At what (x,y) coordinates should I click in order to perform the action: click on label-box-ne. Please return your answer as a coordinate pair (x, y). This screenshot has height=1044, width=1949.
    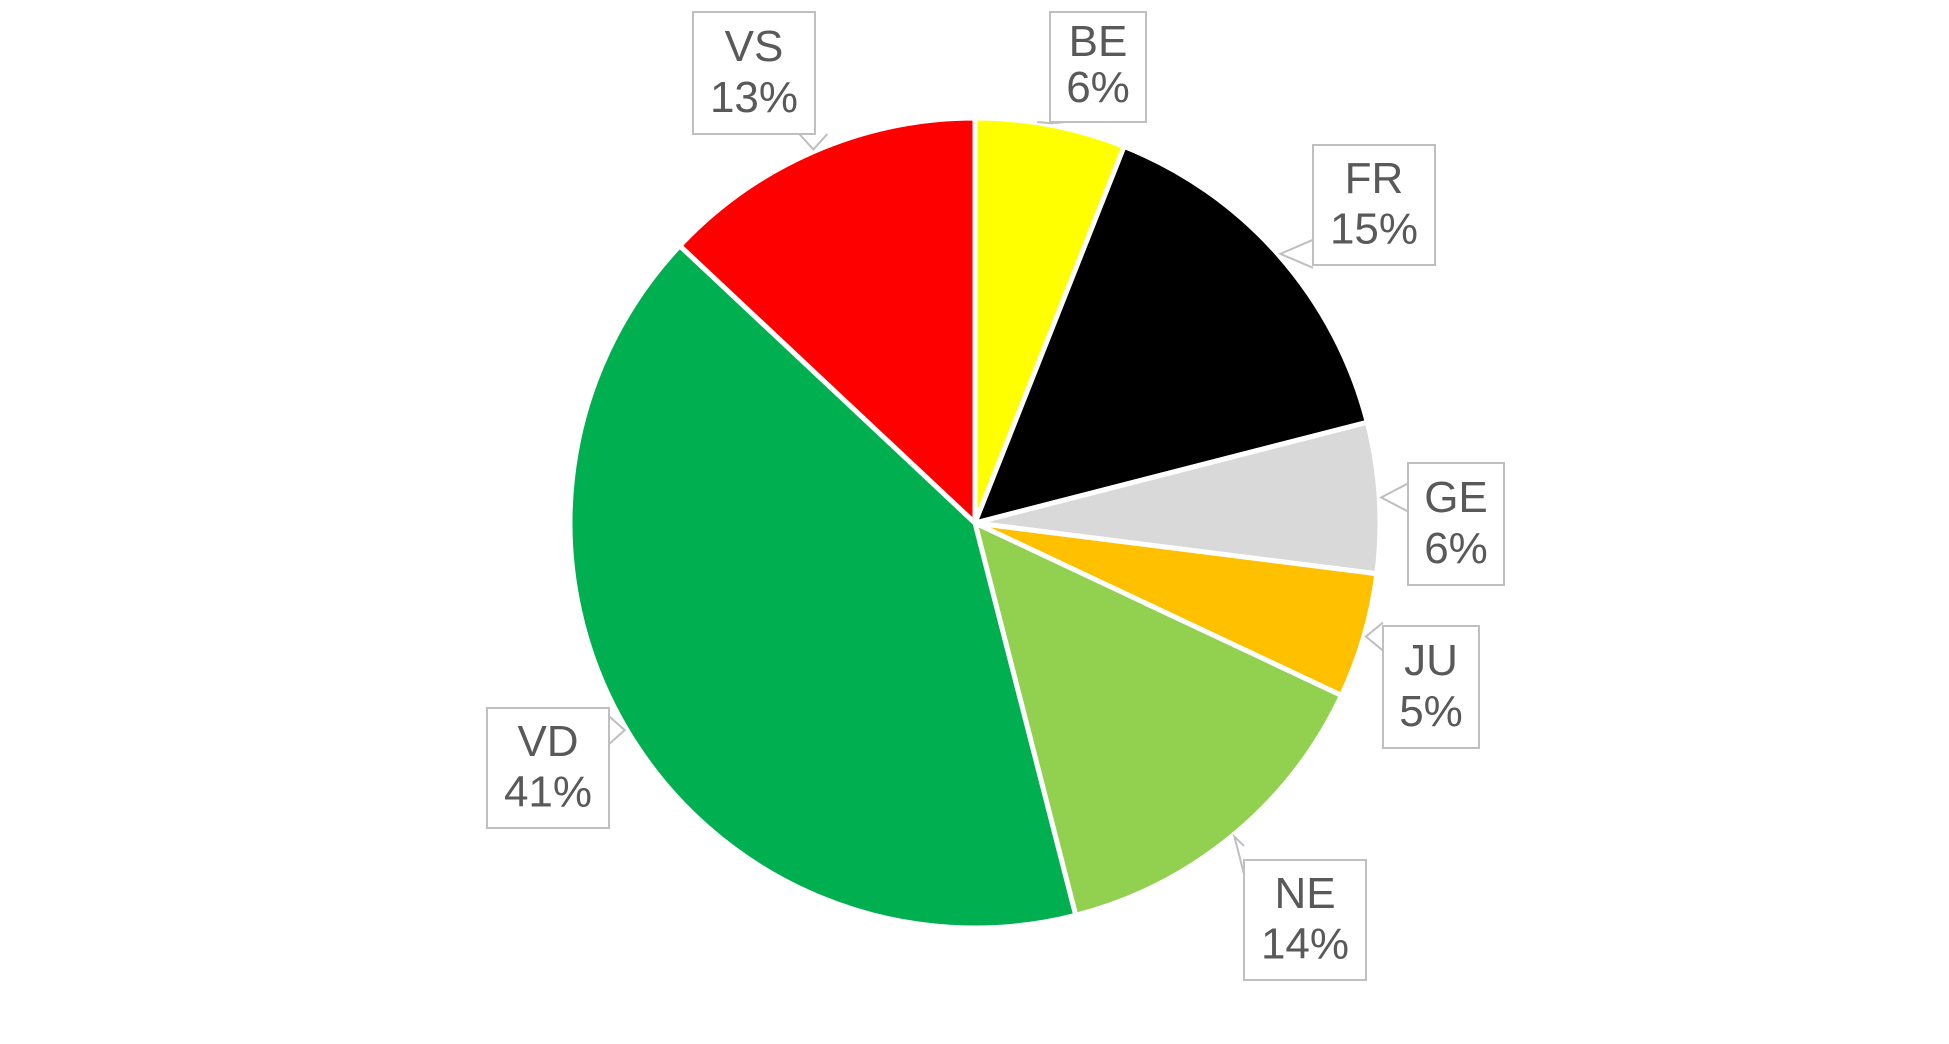
    Looking at the image, I should click on (1305, 920).